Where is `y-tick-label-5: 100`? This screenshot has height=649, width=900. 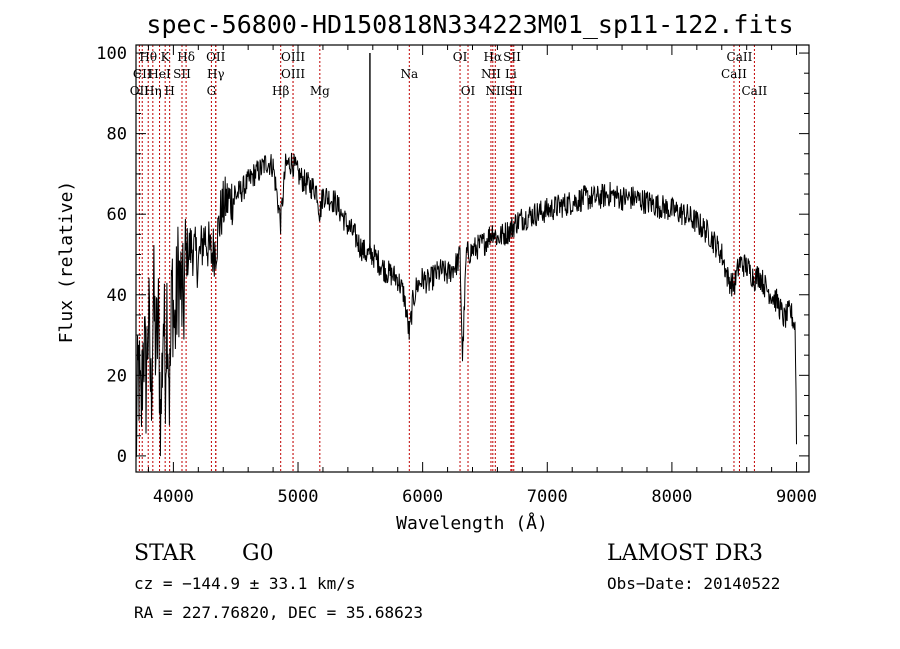
y-tick-label-5: 100 is located at coordinates (111, 54).